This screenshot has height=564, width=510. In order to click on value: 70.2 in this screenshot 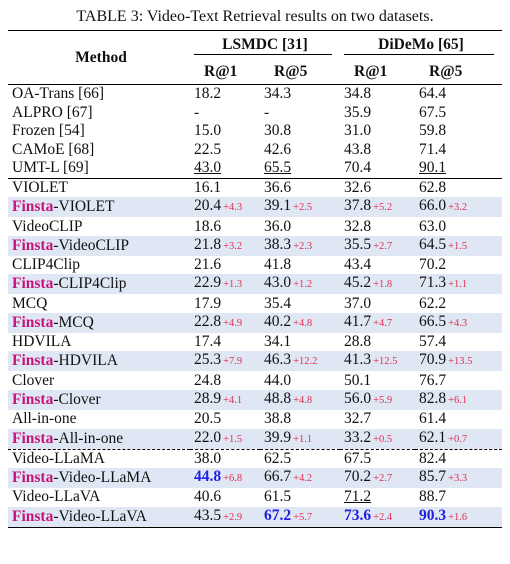, I will do `click(358, 477)`.